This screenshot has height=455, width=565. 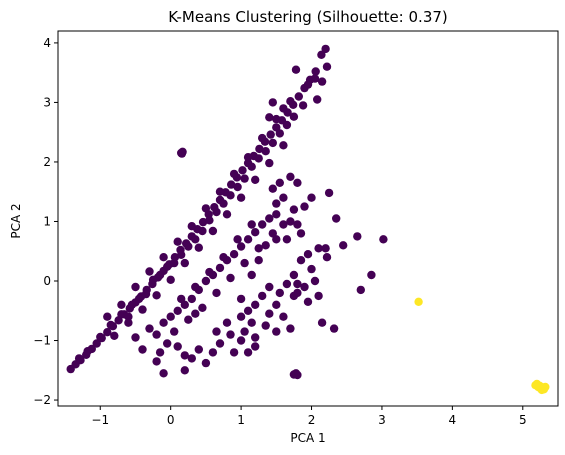 I want to click on x-tick-label: −1, so click(x=100, y=420).